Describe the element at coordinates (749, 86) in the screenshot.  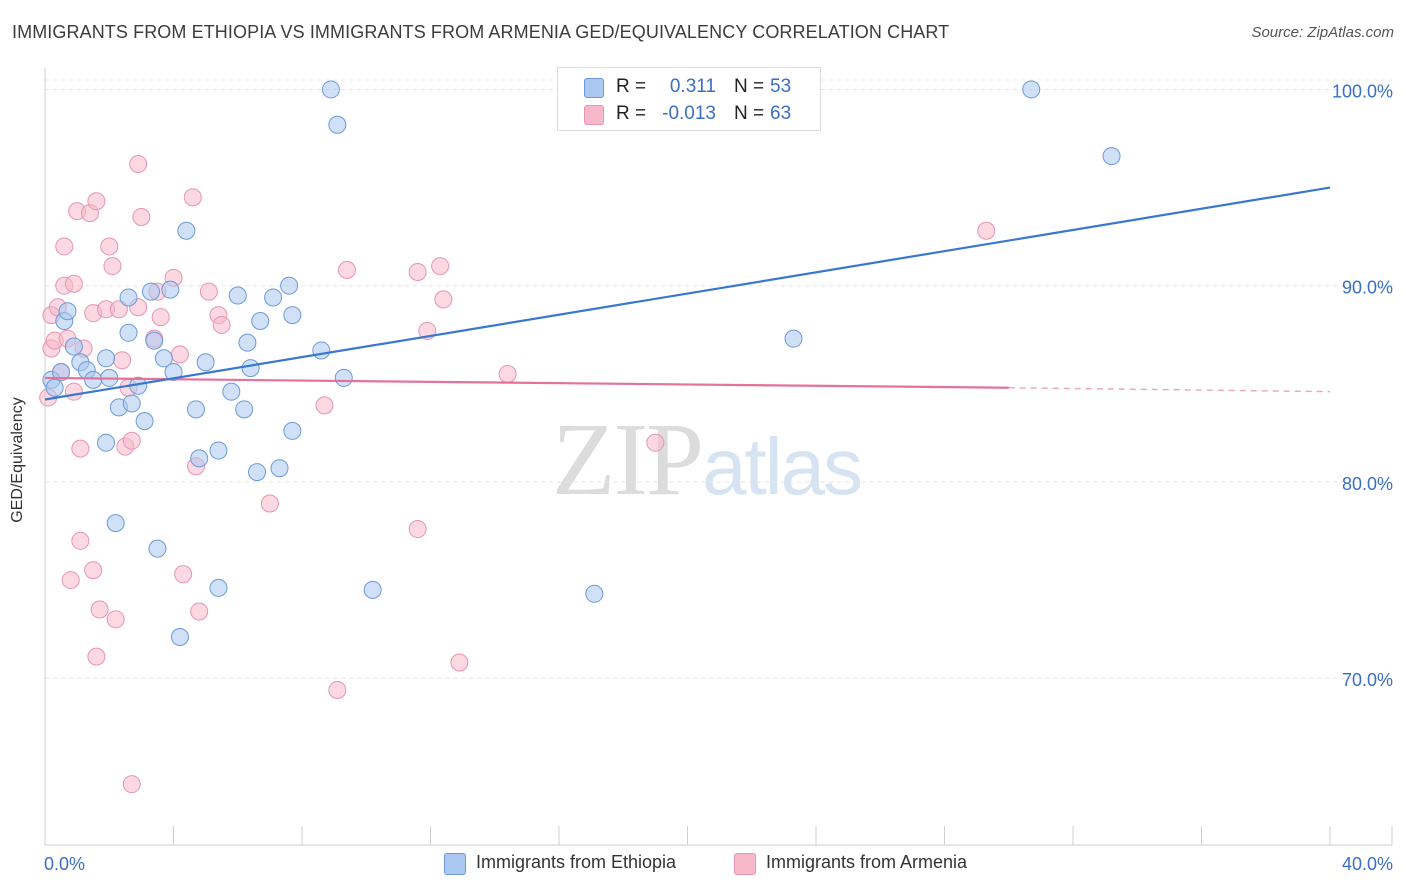
I see `legend-n-label: N =` at that location.